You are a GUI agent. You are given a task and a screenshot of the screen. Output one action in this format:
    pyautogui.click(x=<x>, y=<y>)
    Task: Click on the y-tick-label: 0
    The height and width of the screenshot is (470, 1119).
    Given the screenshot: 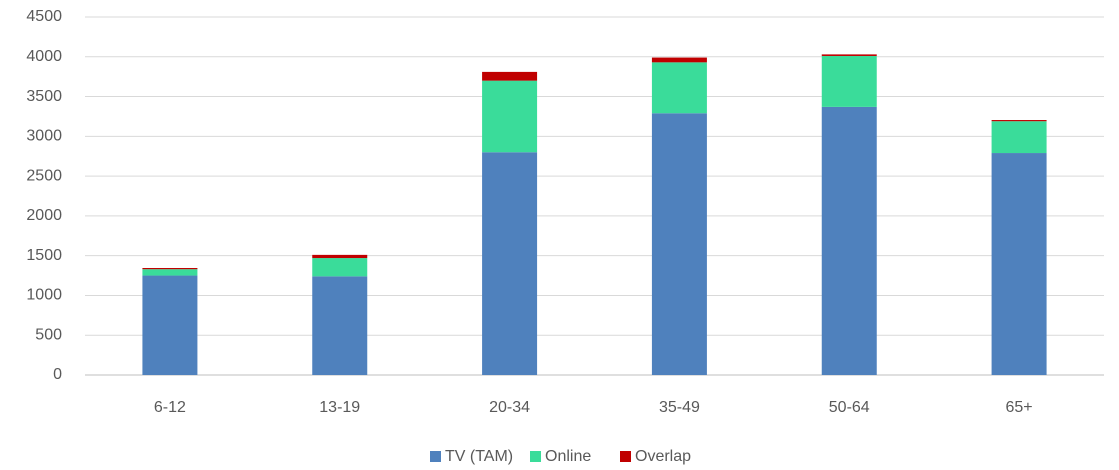 What is the action you would take?
    pyautogui.click(x=57, y=374)
    